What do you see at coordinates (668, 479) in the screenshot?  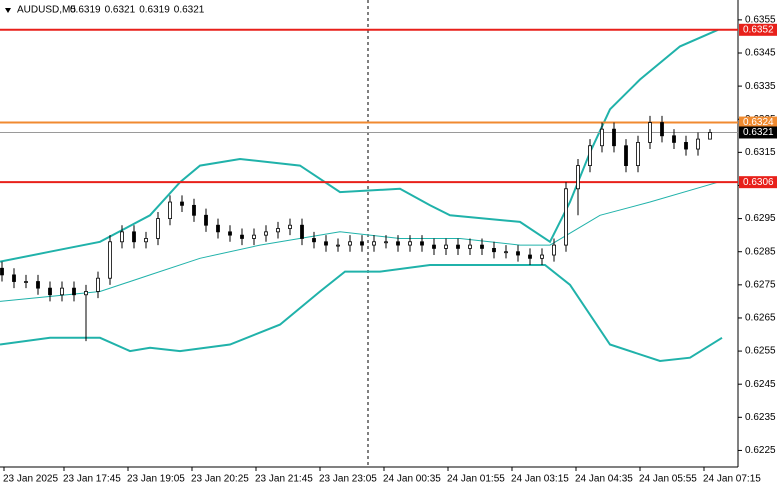 I see `x-tick-label: 24 Jan 05:55` at bounding box center [668, 479].